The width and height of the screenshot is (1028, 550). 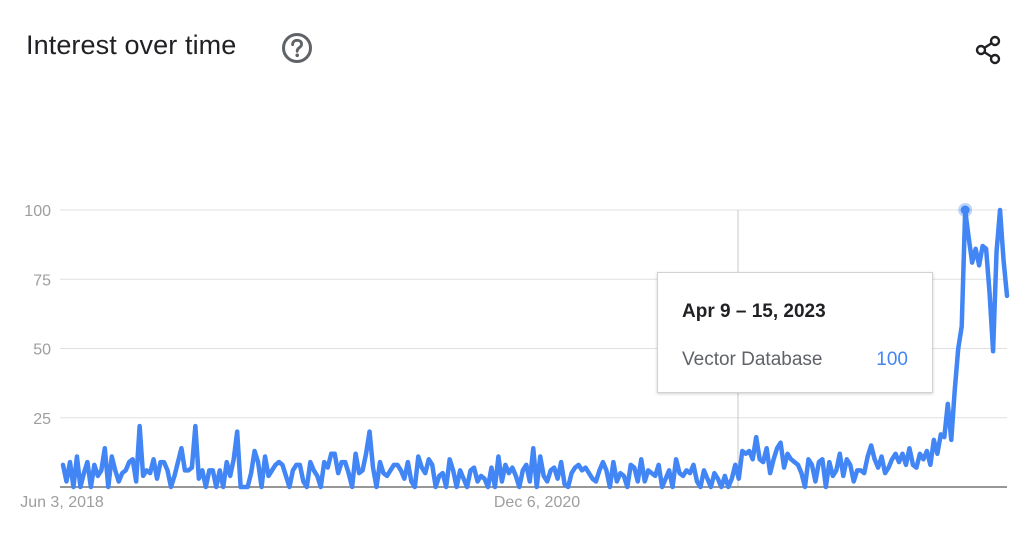 I want to click on y-tick-label: 100, so click(x=37, y=211).